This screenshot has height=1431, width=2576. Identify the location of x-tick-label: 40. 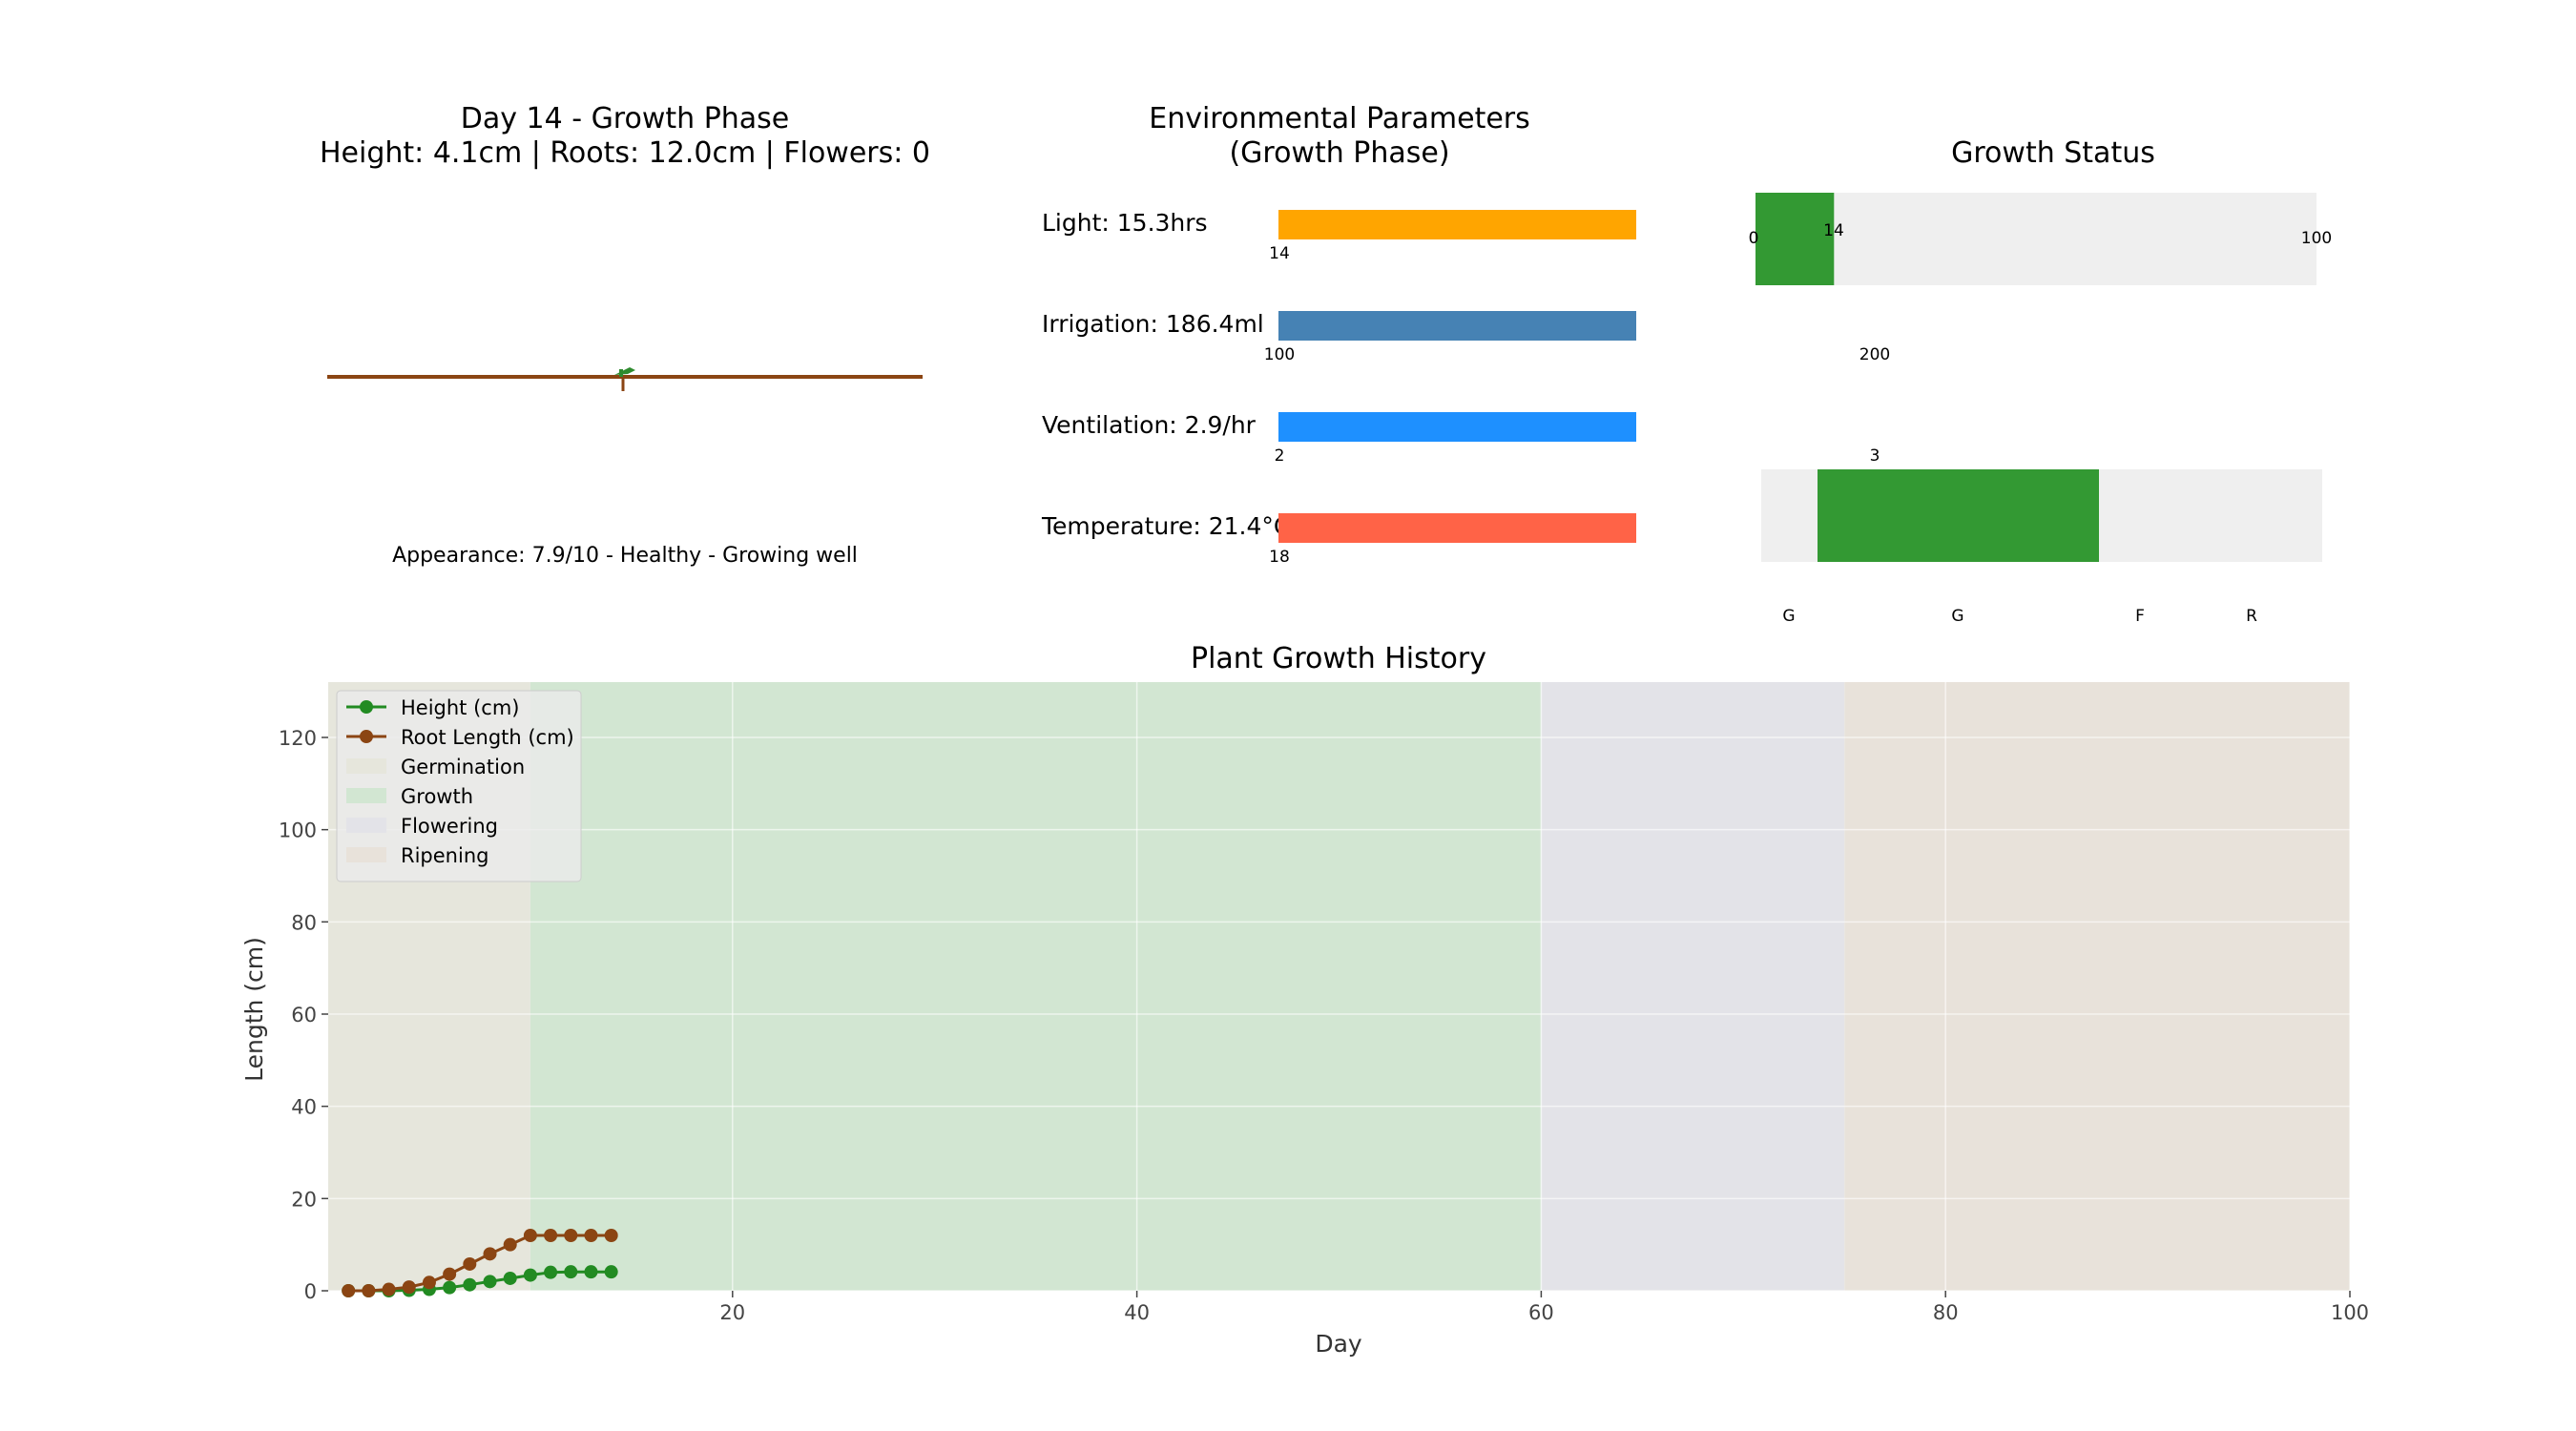
(1137, 1312).